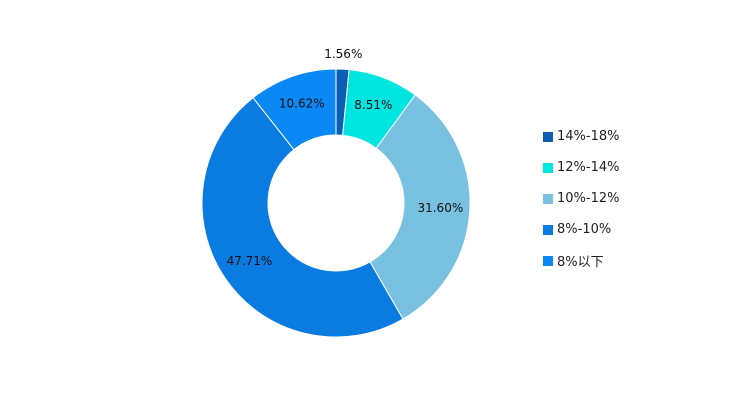 The image size is (735, 401). I want to click on legend-item: 8%-10%, so click(581, 229).